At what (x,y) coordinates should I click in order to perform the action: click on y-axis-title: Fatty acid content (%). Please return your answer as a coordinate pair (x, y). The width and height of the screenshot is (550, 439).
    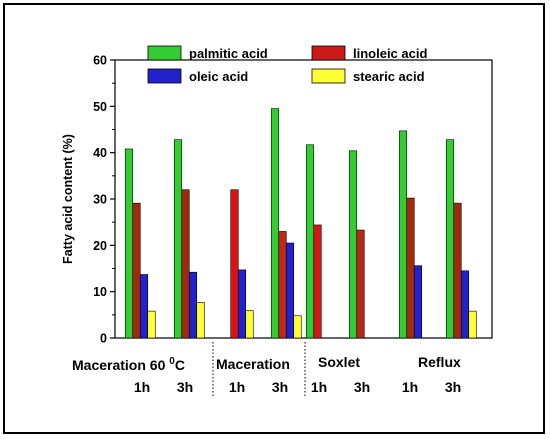
    Looking at the image, I should click on (68, 199).